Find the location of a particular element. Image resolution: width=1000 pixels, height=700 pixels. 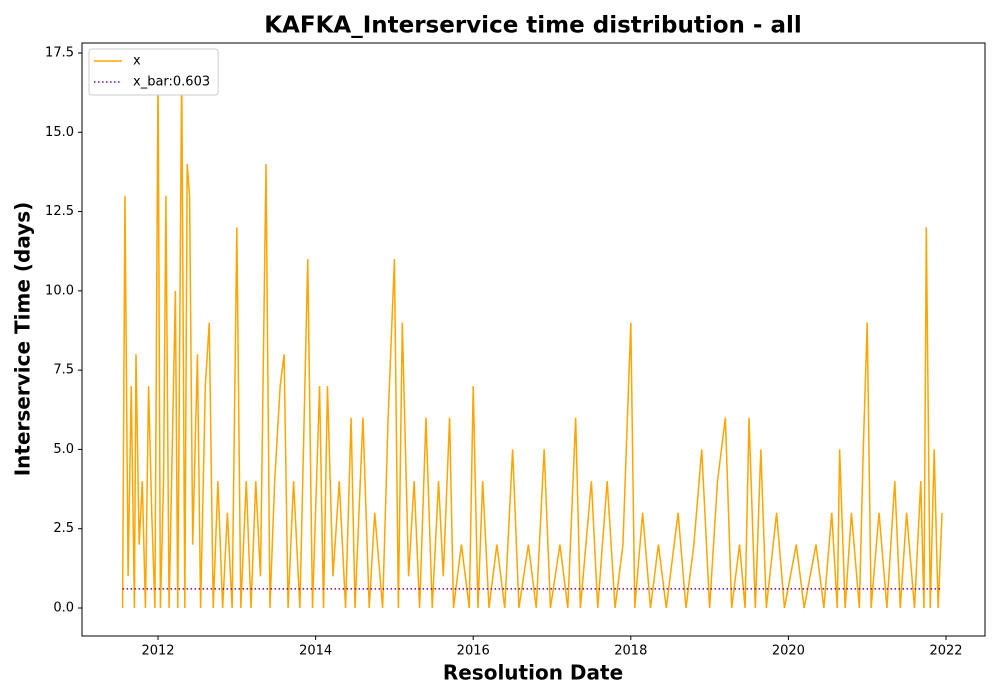

x-axis-label: Resolution Date is located at coordinates (533, 673).